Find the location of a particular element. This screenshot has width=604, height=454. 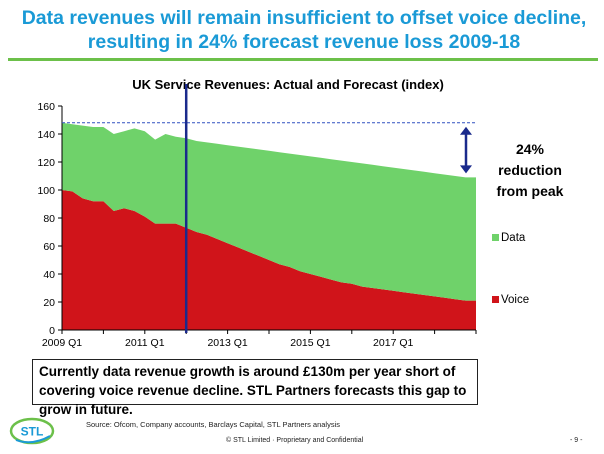

y-tick-label: 40 is located at coordinates (49, 275).